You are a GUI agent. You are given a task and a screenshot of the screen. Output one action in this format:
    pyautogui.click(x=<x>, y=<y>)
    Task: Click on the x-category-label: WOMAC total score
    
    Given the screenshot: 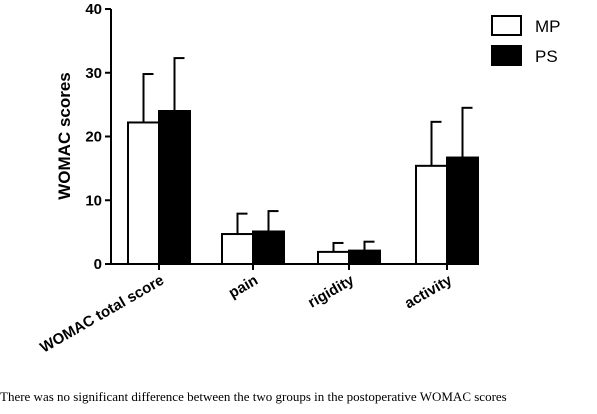 What is the action you would take?
    pyautogui.click(x=102, y=314)
    